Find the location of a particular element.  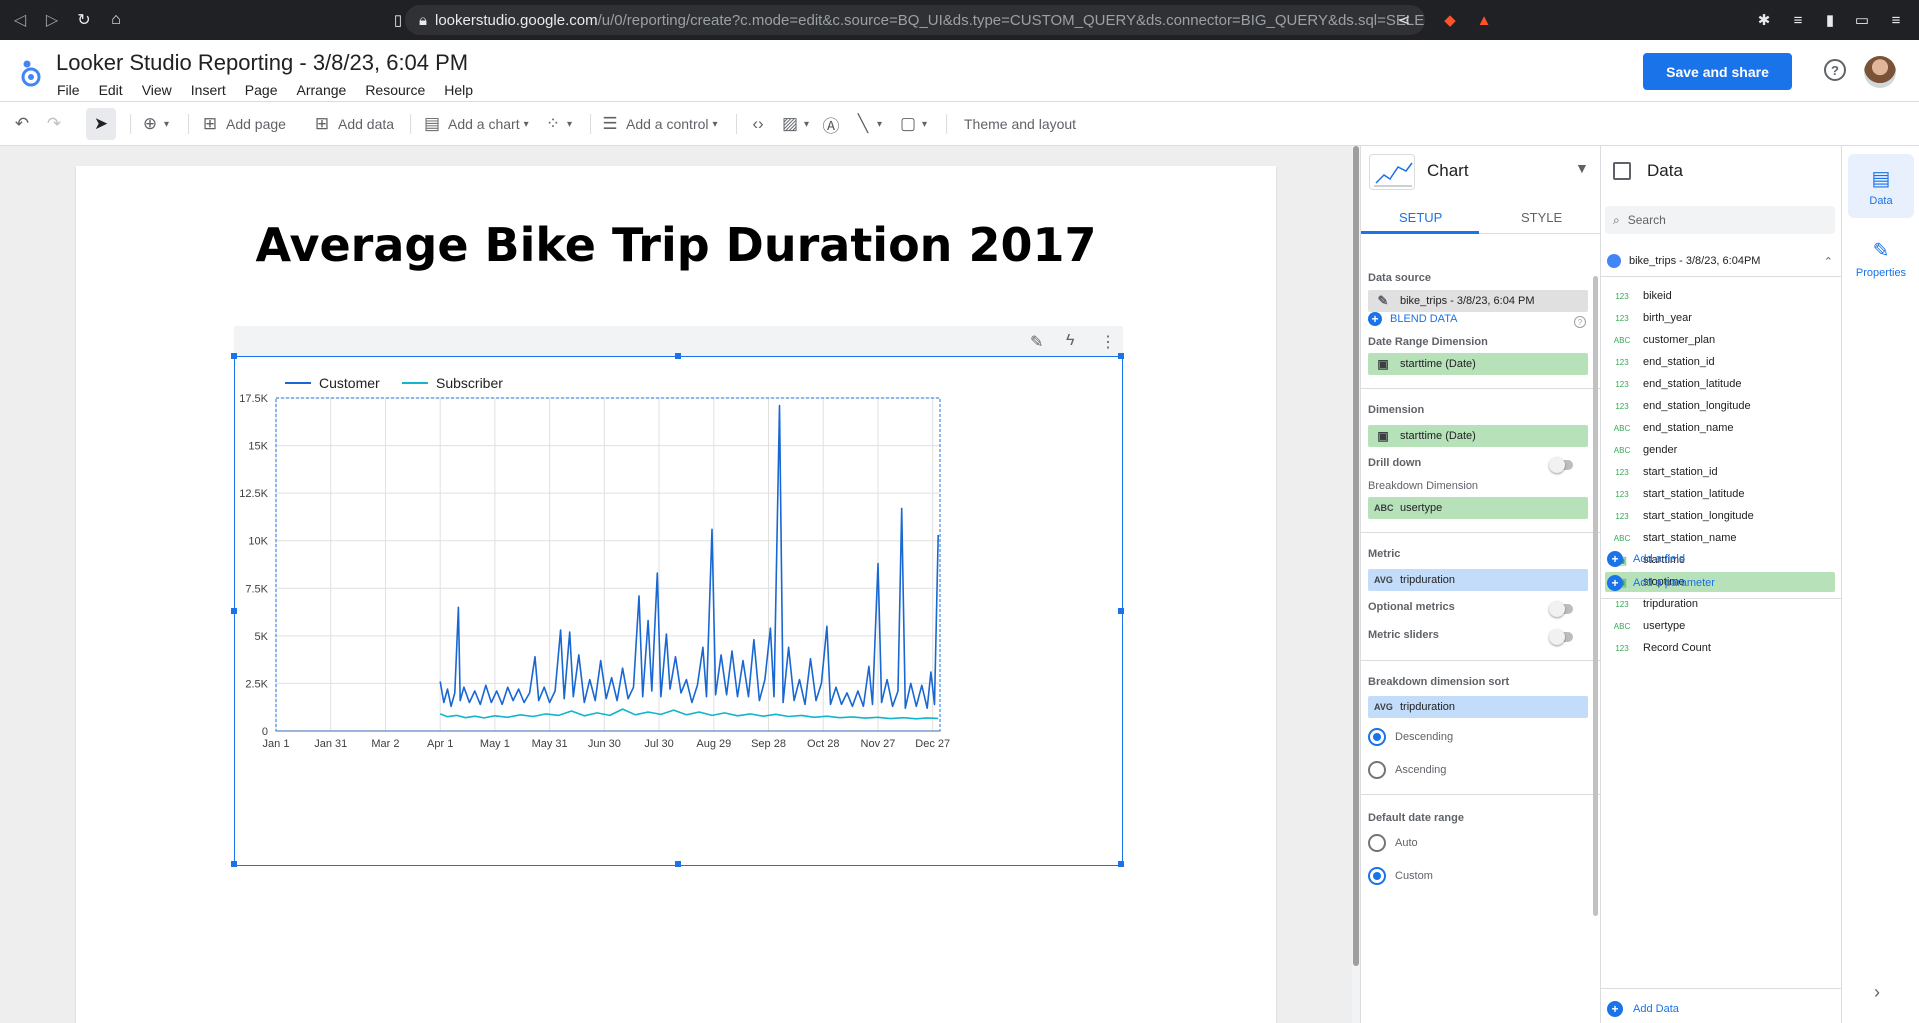

tab-style: STYLE is located at coordinates (1542, 217).